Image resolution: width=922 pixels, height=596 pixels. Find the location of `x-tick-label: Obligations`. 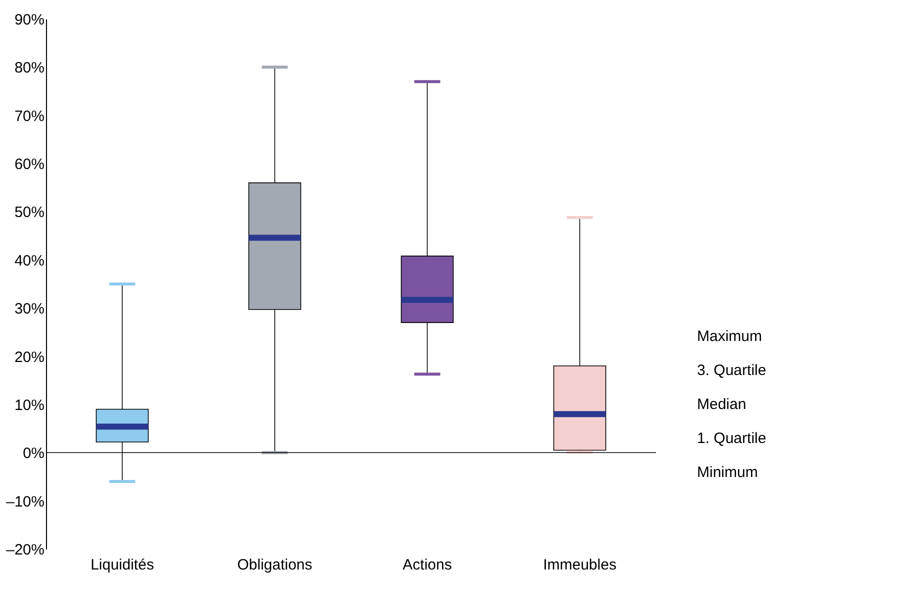

x-tick-label: Obligations is located at coordinates (274, 565).